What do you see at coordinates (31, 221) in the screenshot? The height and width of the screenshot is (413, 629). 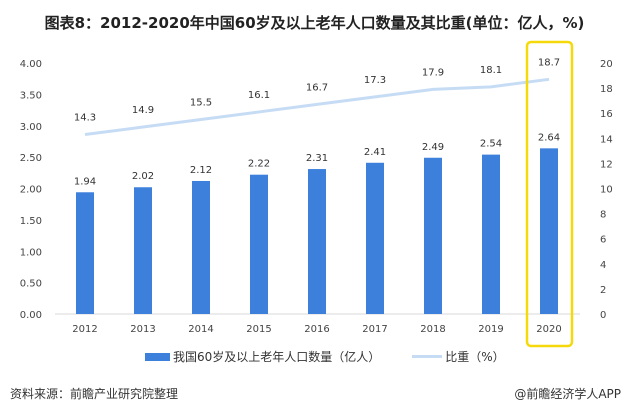 I see `left-axis-tick: 1.50` at bounding box center [31, 221].